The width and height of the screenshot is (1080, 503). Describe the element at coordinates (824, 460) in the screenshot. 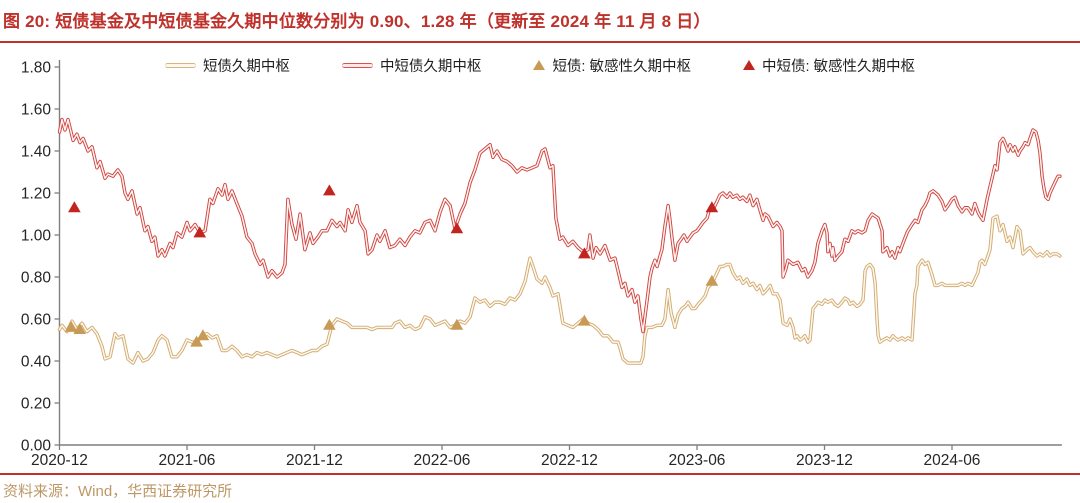

I see `x-tick-label: 2023-12` at that location.